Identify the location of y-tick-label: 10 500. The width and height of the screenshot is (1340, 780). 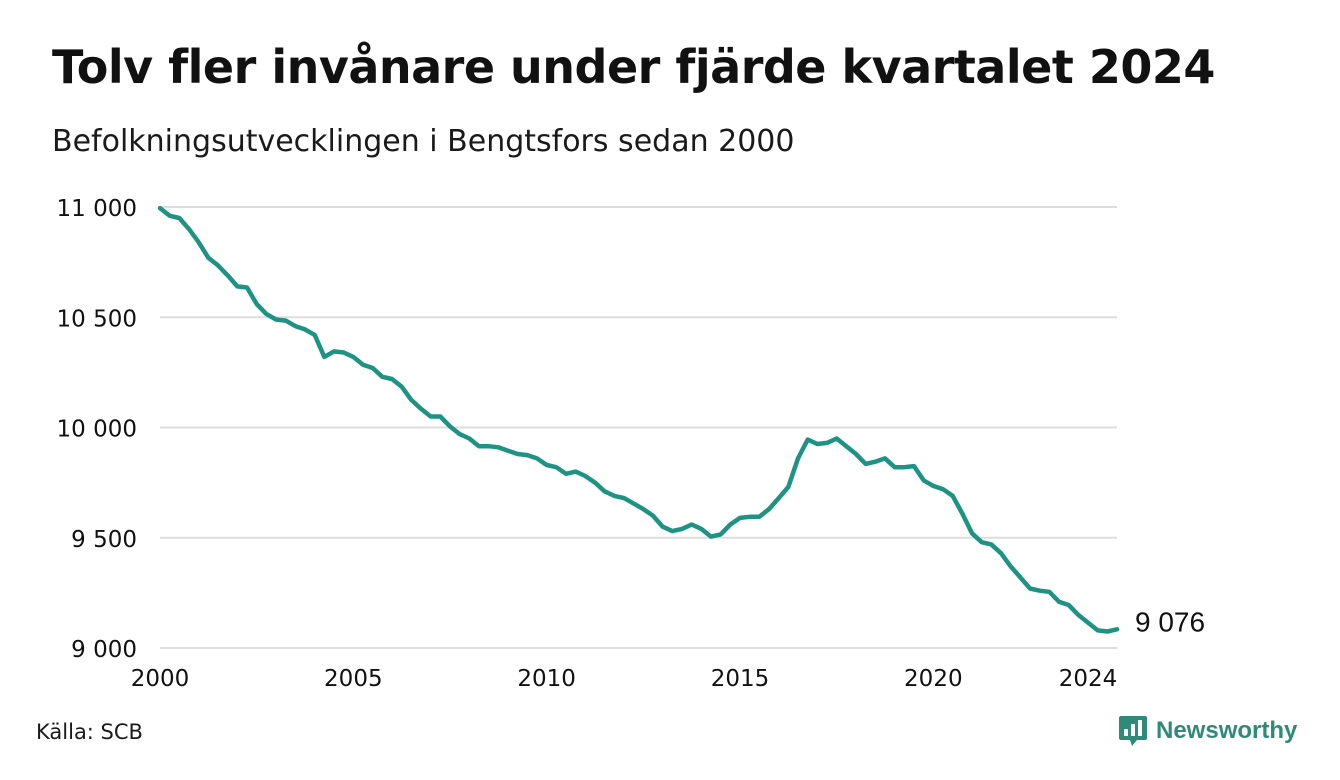
(97, 319).